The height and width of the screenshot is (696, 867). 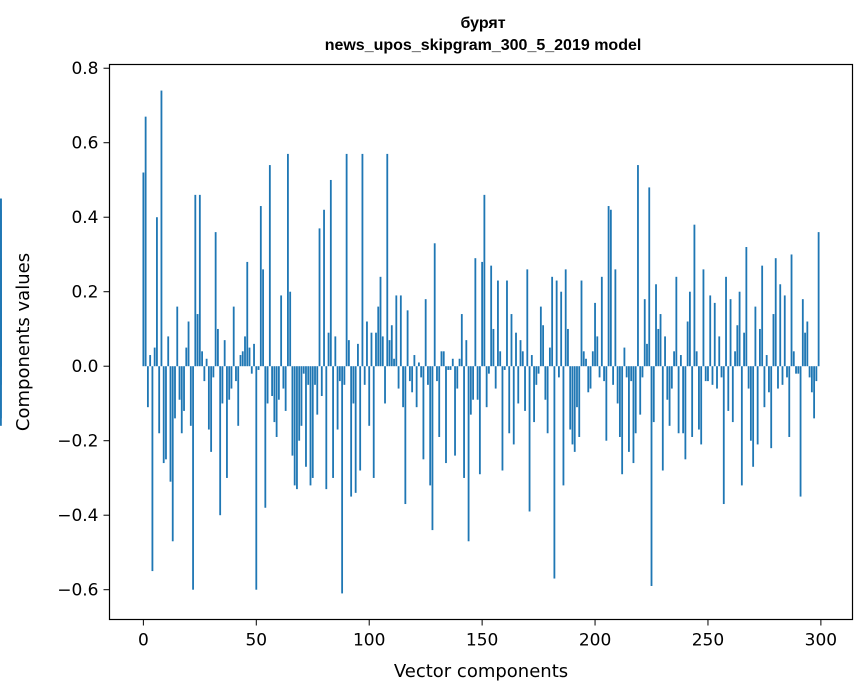 What do you see at coordinates (482, 23) in the screenshot?
I see `chart-title-line-1: бурят` at bounding box center [482, 23].